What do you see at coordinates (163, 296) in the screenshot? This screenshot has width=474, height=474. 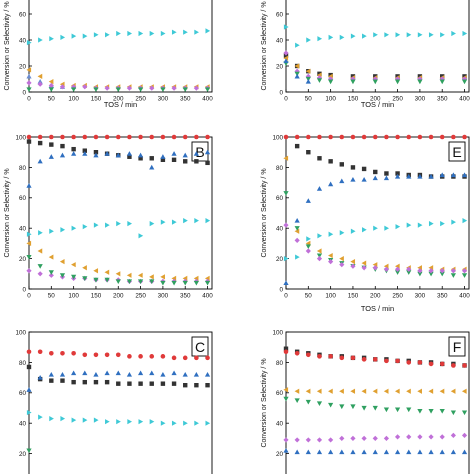 I see `x-tick-label: 300` at bounding box center [163, 296].